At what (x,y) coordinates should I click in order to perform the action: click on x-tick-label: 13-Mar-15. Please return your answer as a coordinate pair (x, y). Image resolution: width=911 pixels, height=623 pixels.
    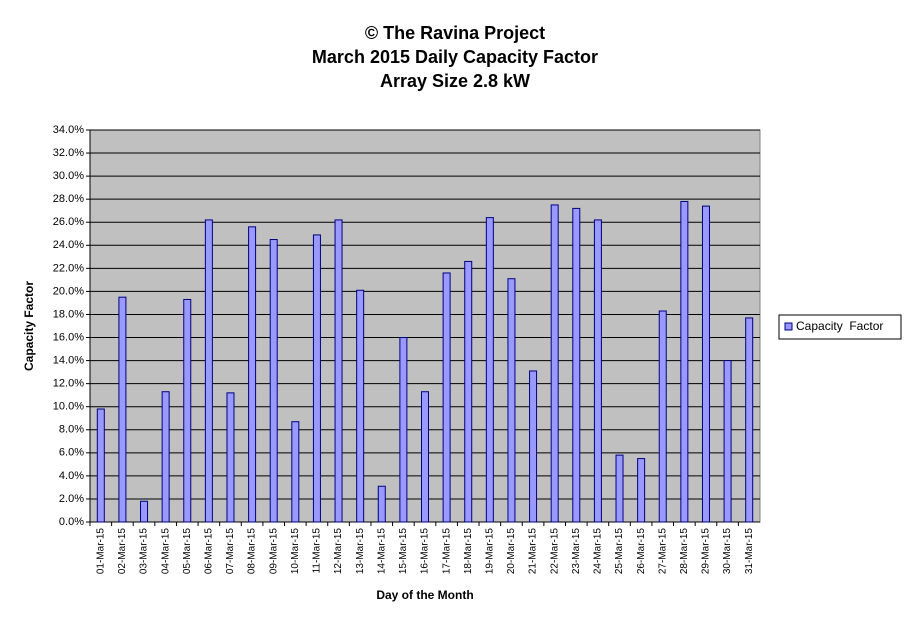
    Looking at the image, I should click on (360, 551).